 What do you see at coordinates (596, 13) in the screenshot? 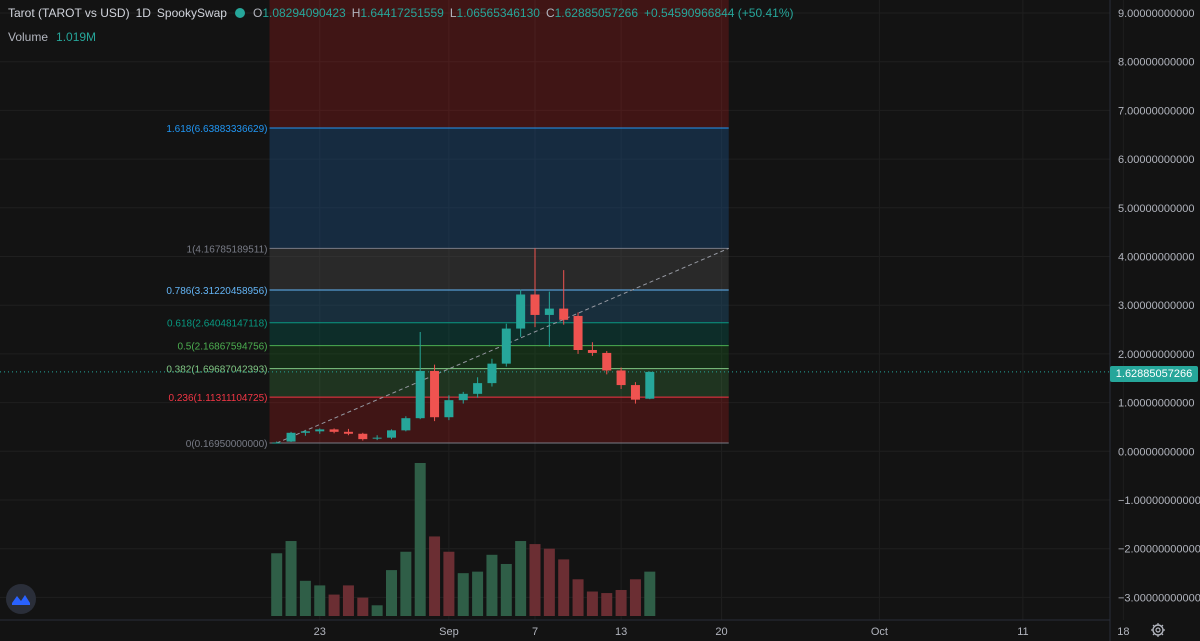
I see `close-value: 1.62885057266` at bounding box center [596, 13].